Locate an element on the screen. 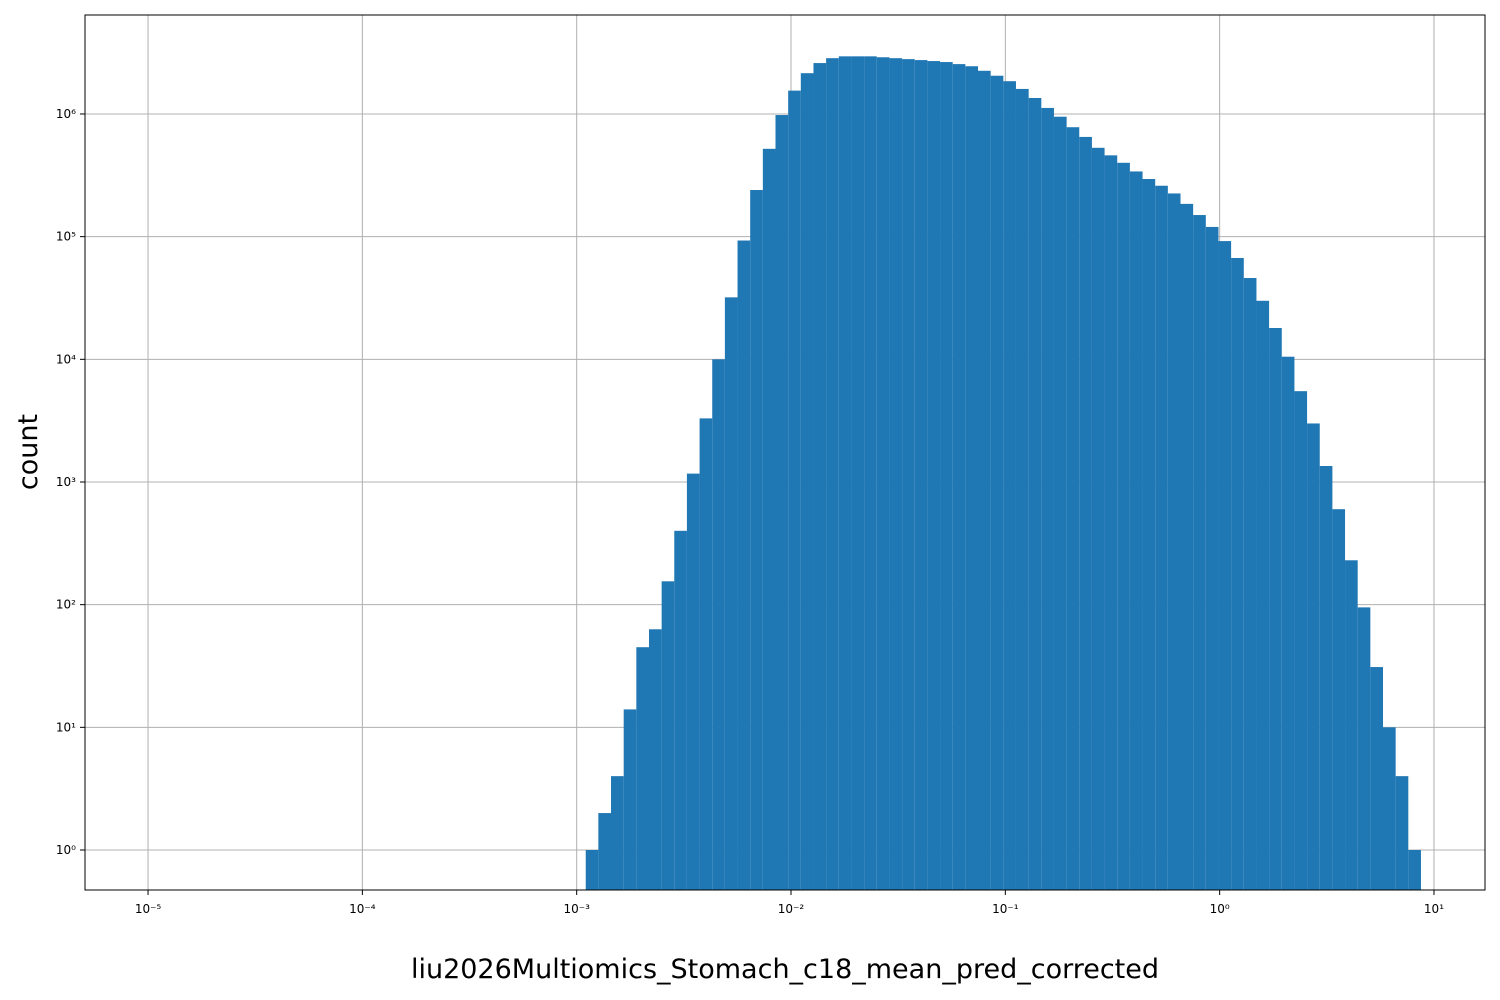  y-axis-label: count is located at coordinates (28, 452).